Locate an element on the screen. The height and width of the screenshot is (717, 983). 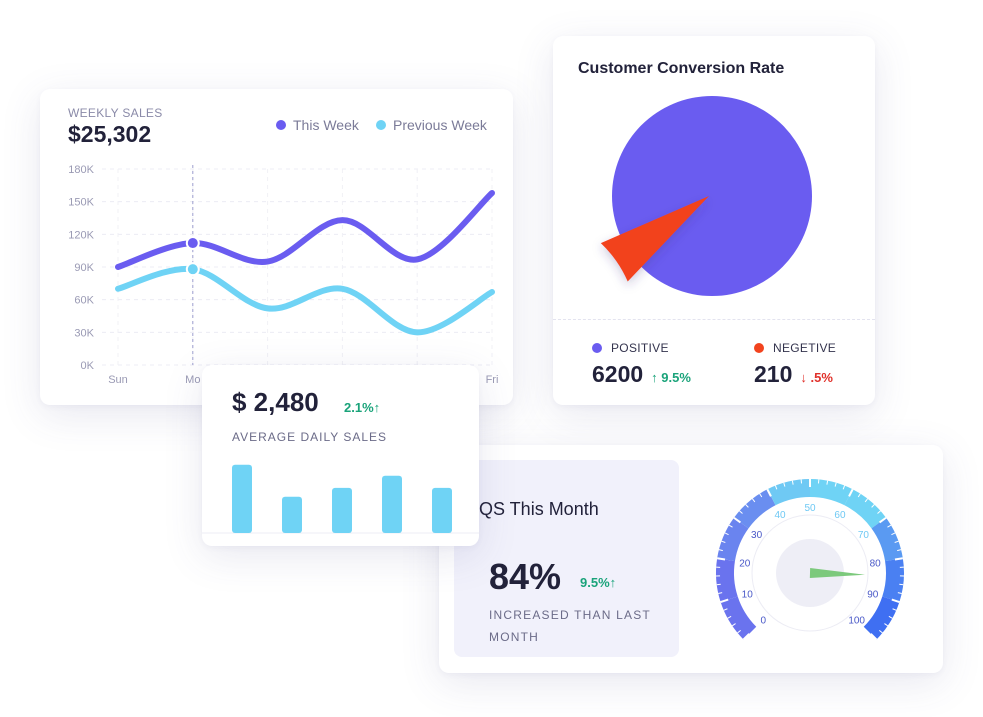
qs-change-value: 9.5% is located at coordinates (595, 582).